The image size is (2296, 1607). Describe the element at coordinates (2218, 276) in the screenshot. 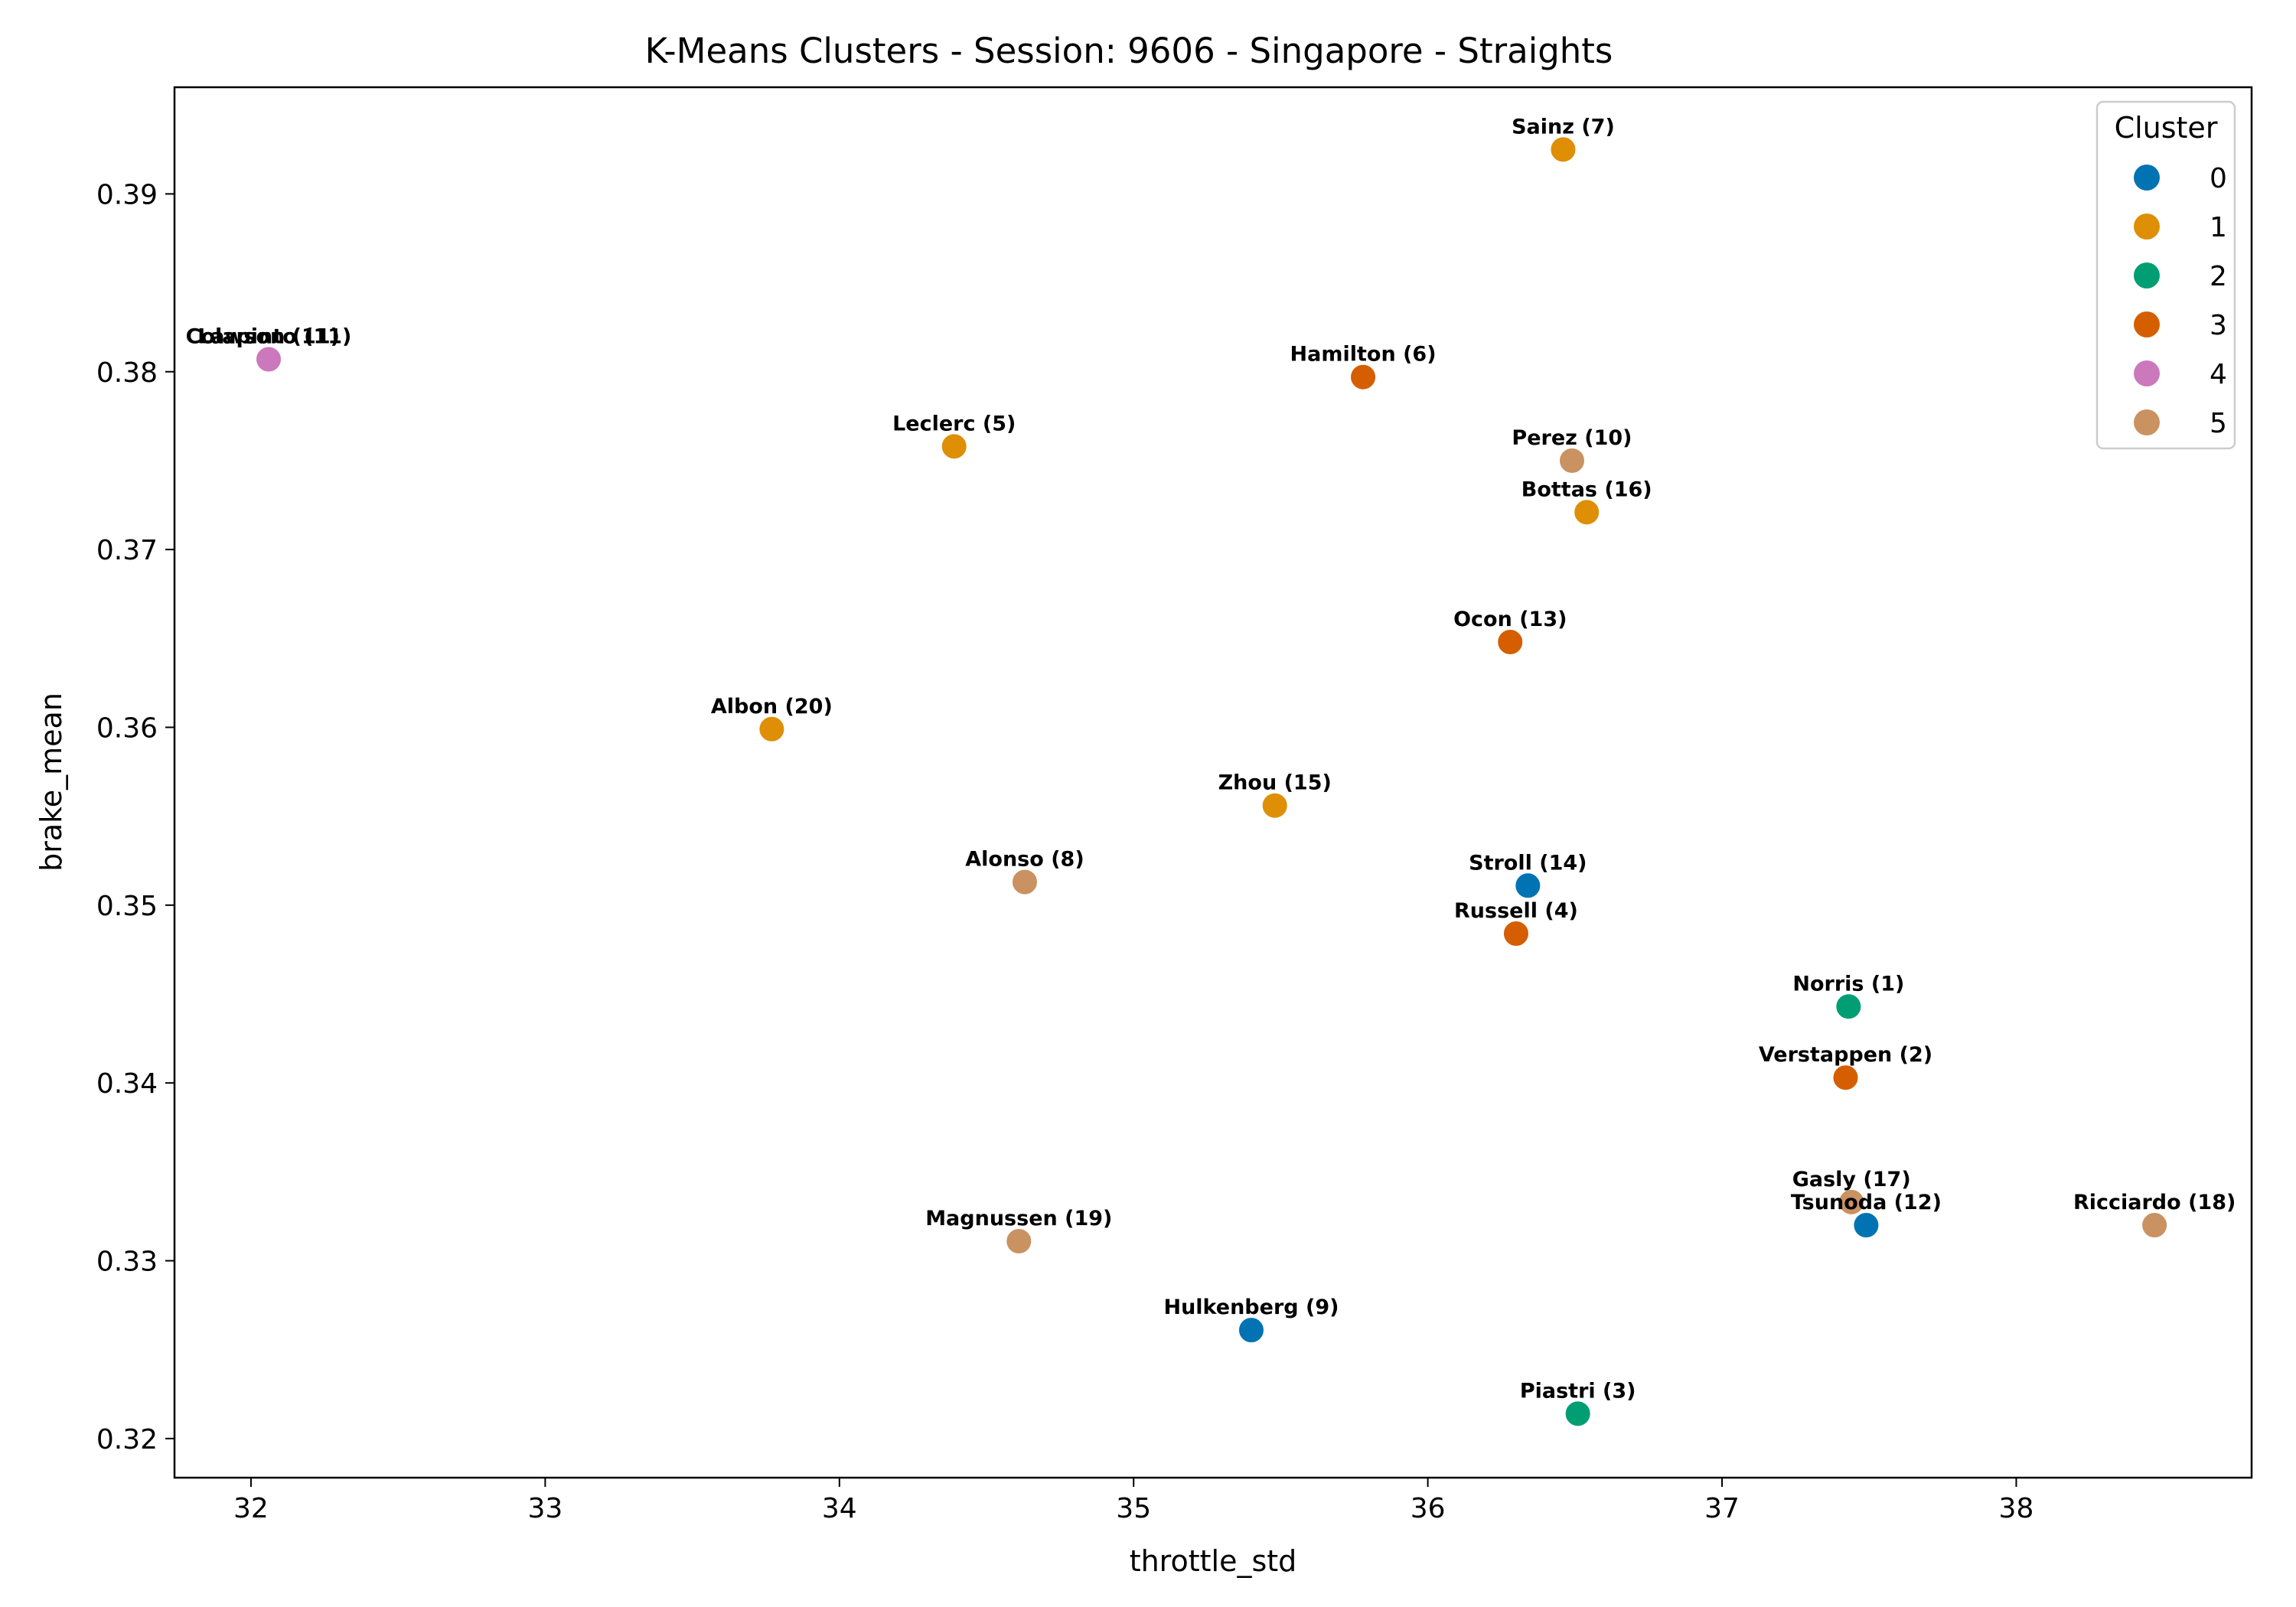

I see `legend-label: 2` at that location.